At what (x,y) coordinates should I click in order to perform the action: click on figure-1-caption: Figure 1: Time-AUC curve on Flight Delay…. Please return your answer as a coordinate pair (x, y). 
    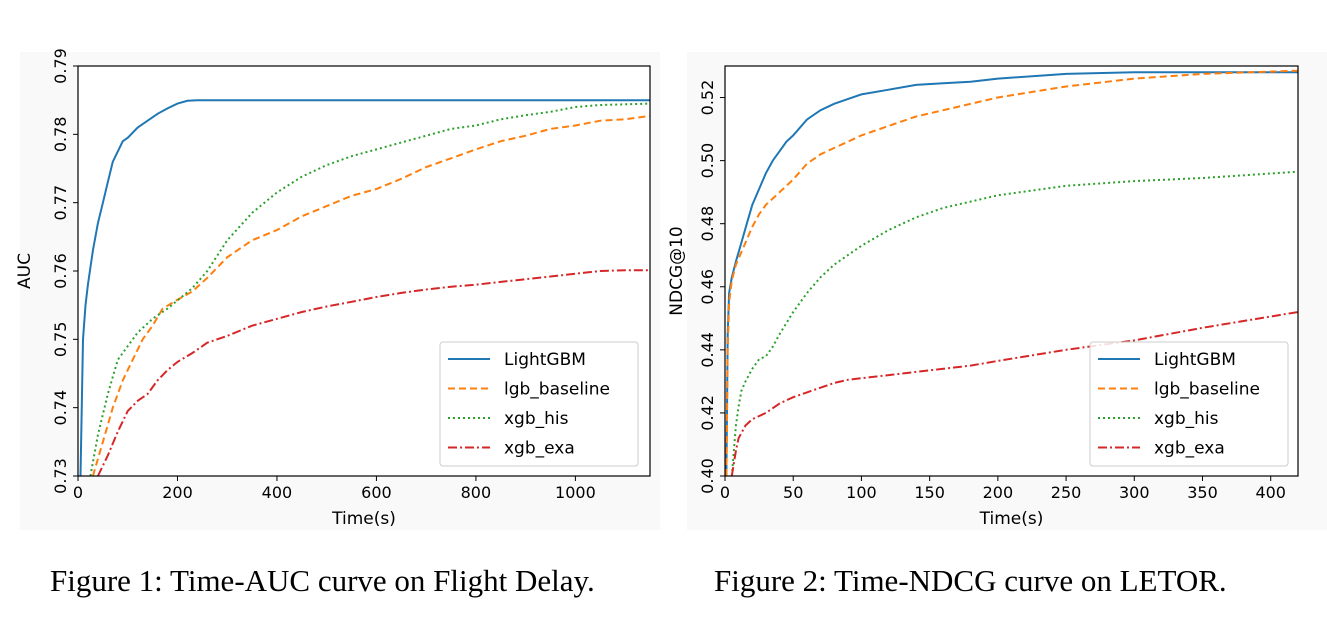
    Looking at the image, I should click on (322, 580).